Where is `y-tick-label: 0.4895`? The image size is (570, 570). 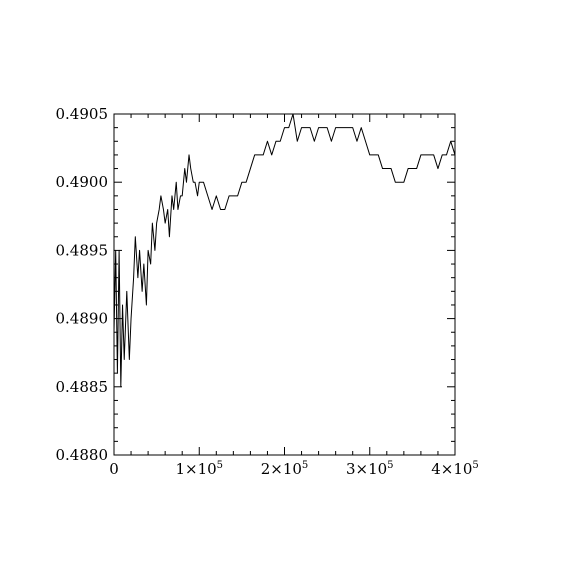 y-tick-label: 0.4895 is located at coordinates (82, 250).